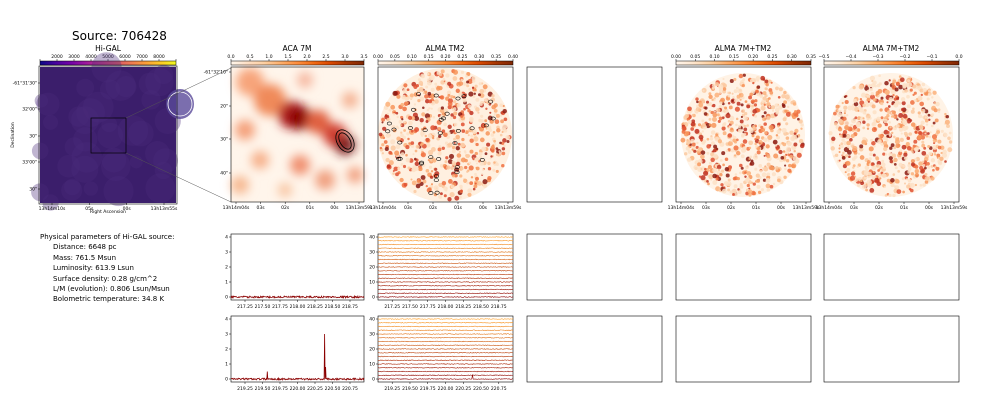  What do you see at coordinates (310, 208) in the screenshot?
I see `aca7m-x-tick-label: 01s` at bounding box center [310, 208].